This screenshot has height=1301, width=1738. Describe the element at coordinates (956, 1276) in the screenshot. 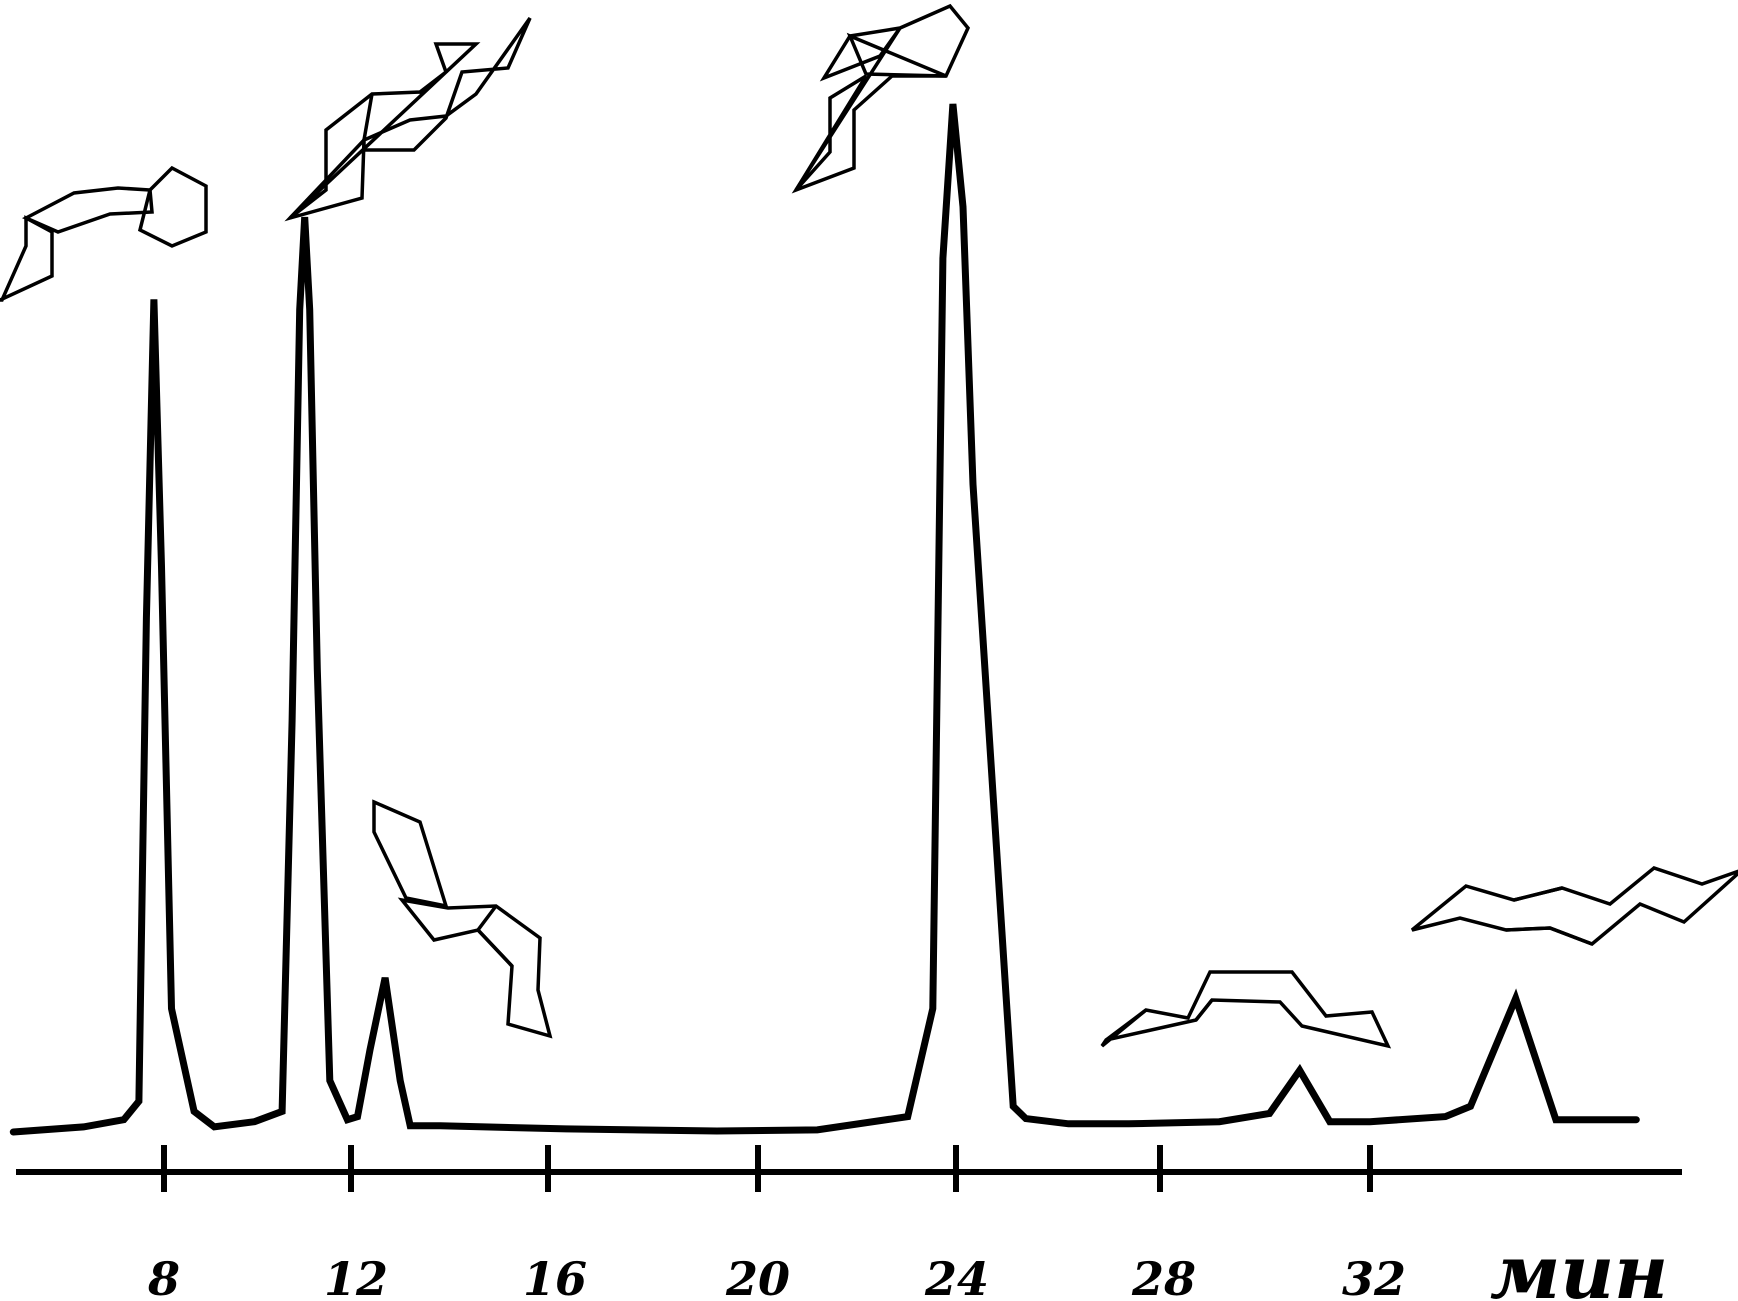

I see `x-tick-label: 24` at that location.